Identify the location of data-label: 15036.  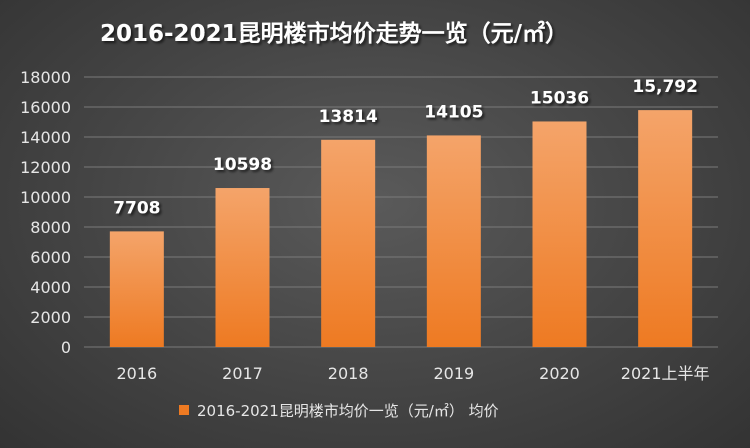
(559, 98).